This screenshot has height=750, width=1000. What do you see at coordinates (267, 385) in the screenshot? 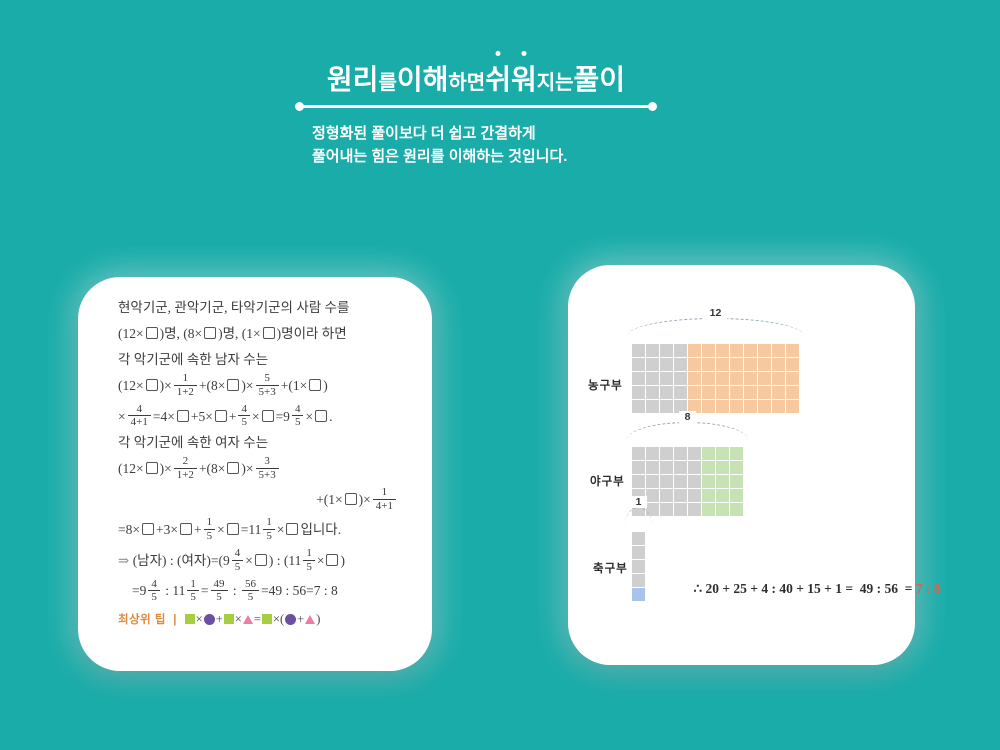
I see `fraction: 5 5+3` at bounding box center [267, 385].